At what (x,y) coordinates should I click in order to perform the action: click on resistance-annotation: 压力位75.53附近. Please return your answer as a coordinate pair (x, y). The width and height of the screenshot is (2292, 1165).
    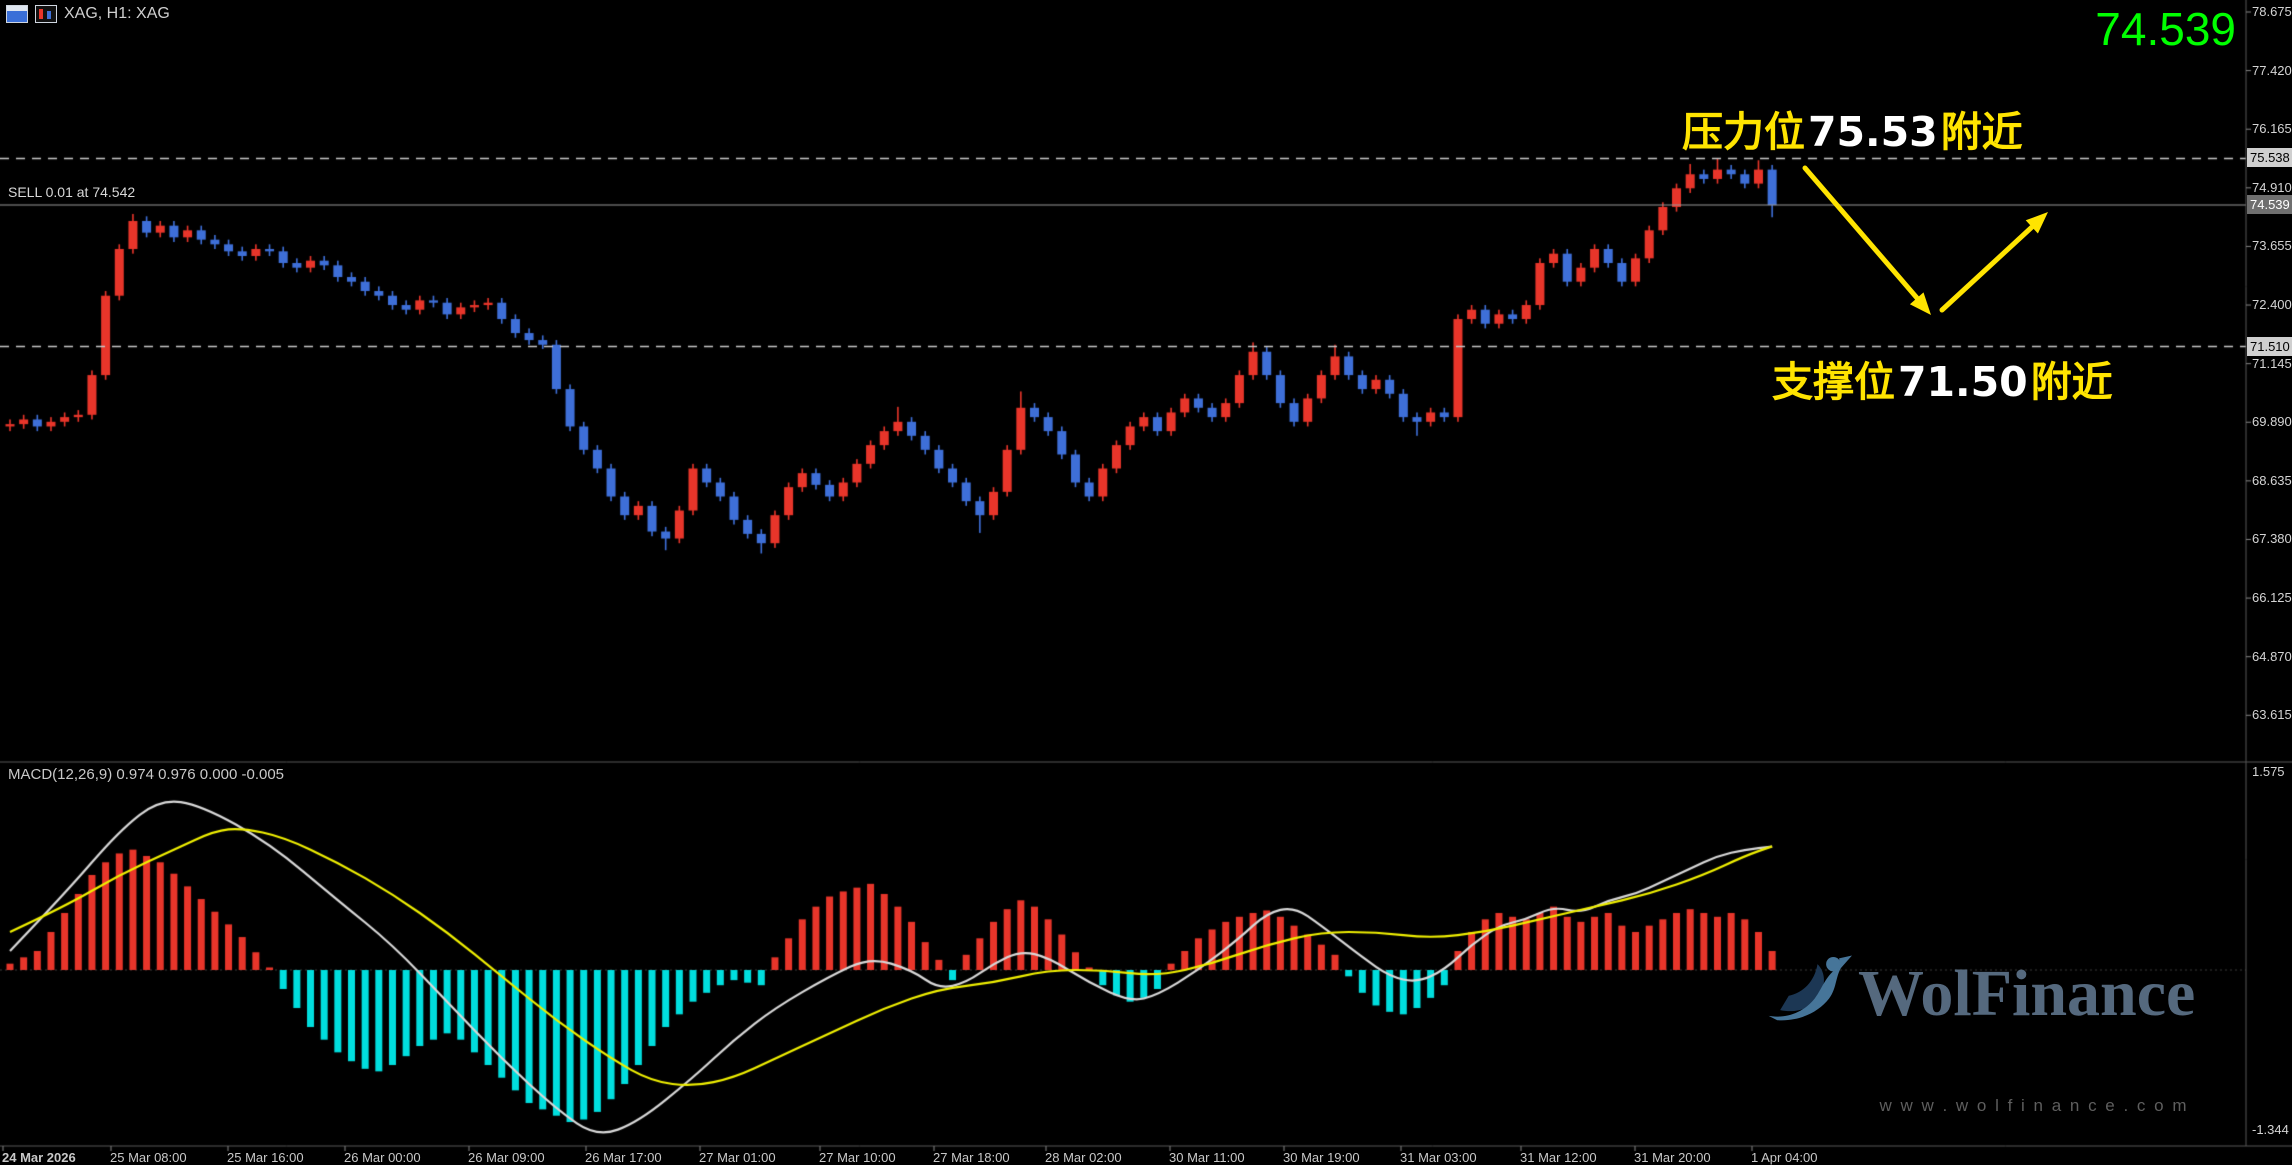
    Looking at the image, I should click on (1852, 128).